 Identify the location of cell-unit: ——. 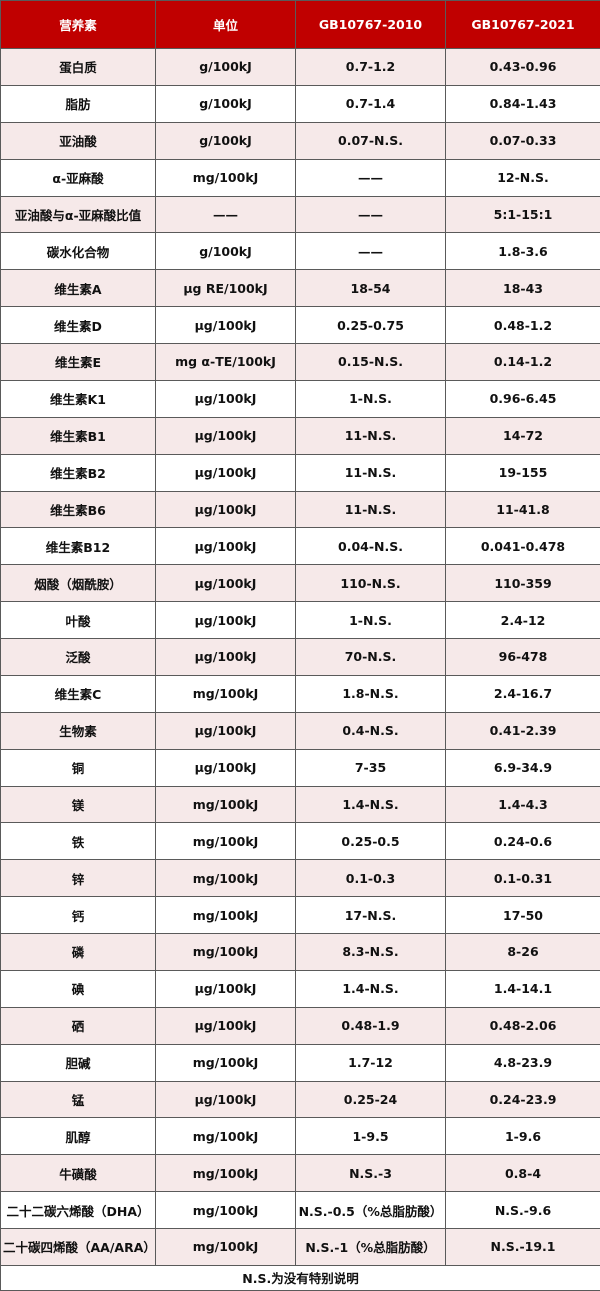
(226, 214).